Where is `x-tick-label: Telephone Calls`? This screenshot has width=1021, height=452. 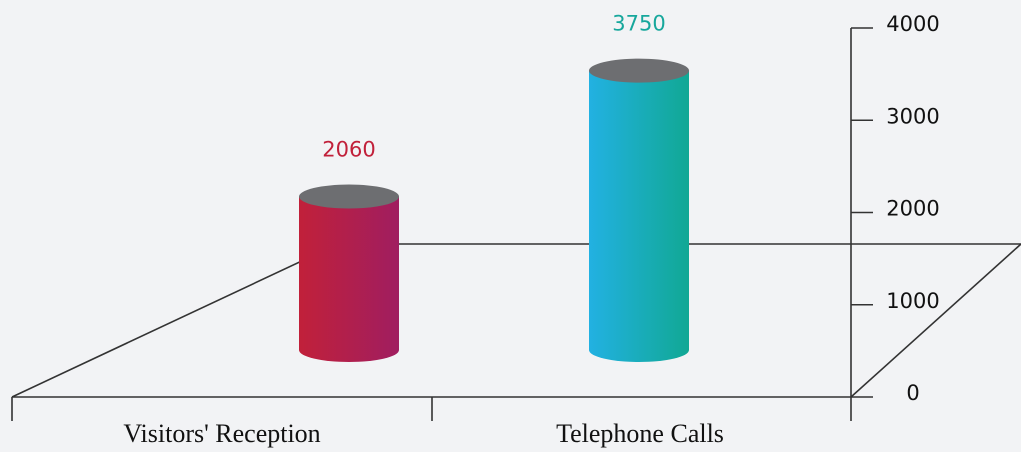
x-tick-label: Telephone Calls is located at coordinates (640, 433).